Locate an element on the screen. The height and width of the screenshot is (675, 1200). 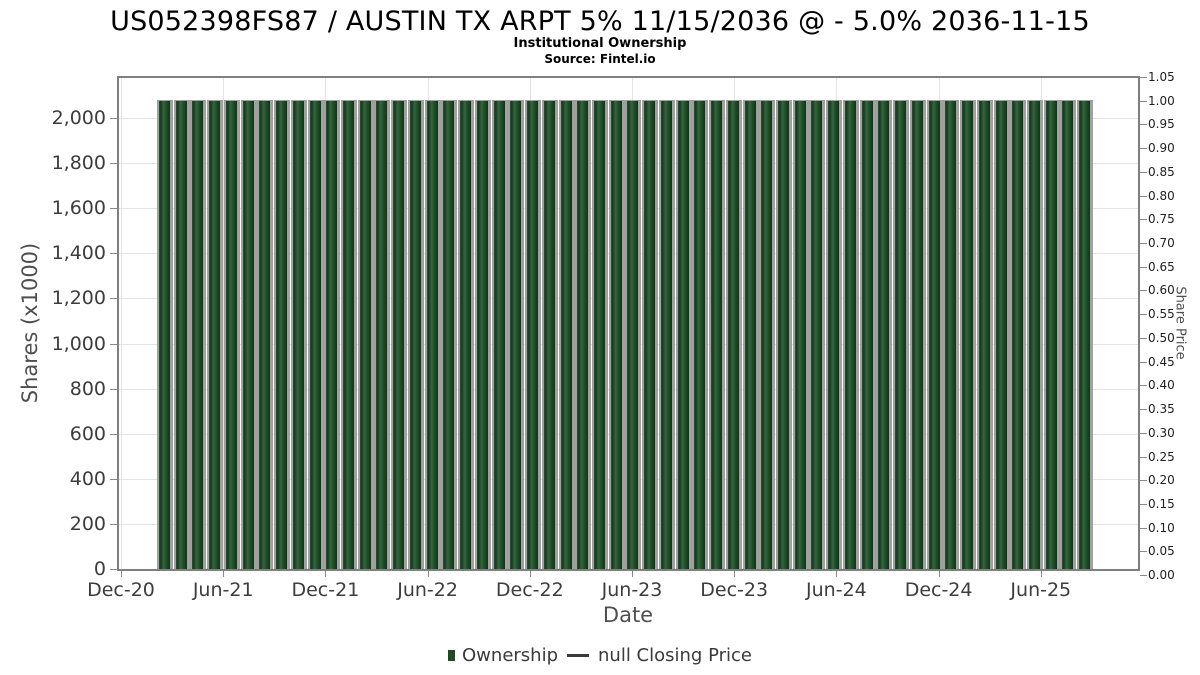
y-axis-tick-label: 1,400 is located at coordinates (78, 253).